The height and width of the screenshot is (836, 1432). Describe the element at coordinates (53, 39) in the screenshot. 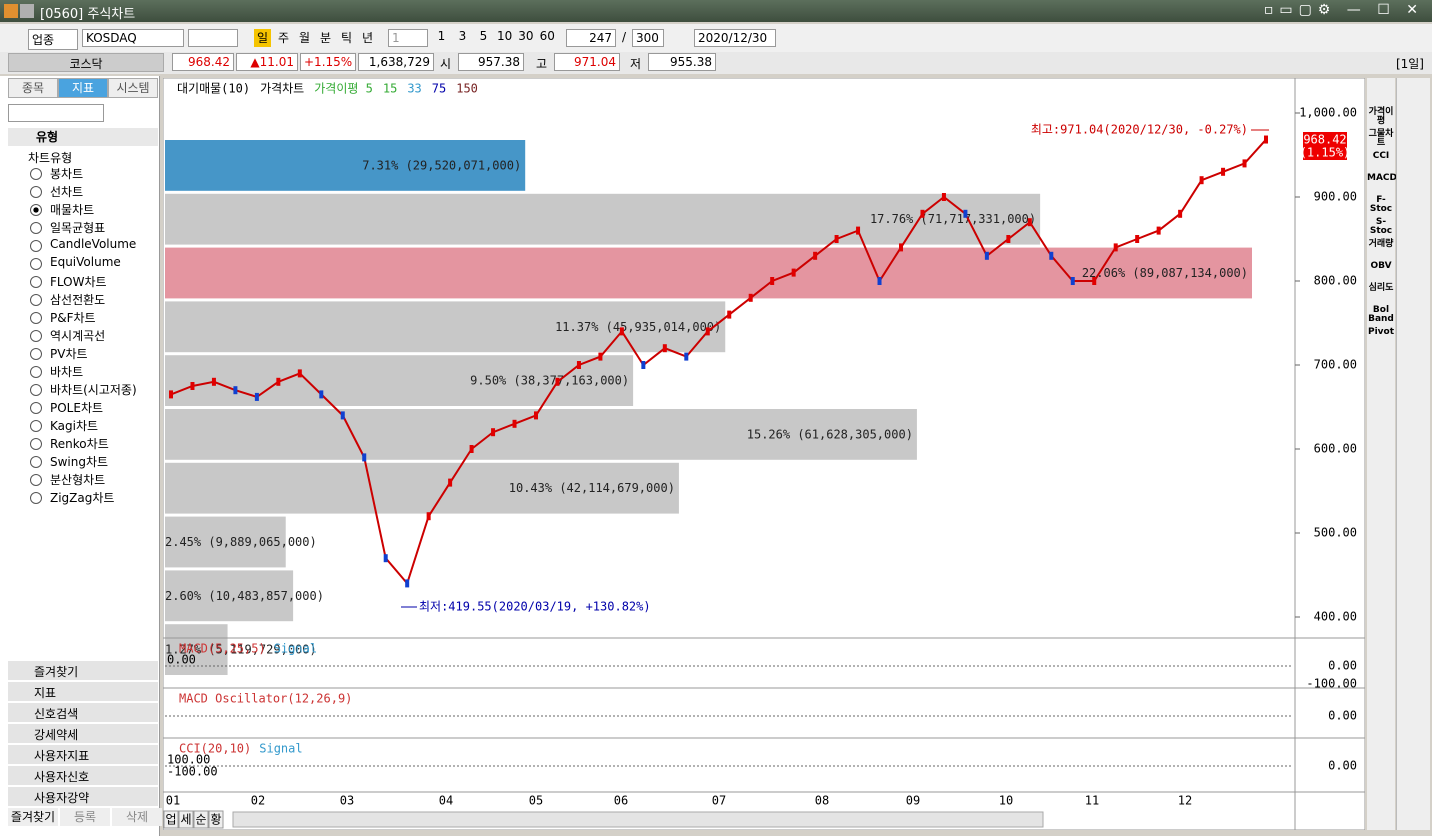

I see `market-select: 업종` at that location.